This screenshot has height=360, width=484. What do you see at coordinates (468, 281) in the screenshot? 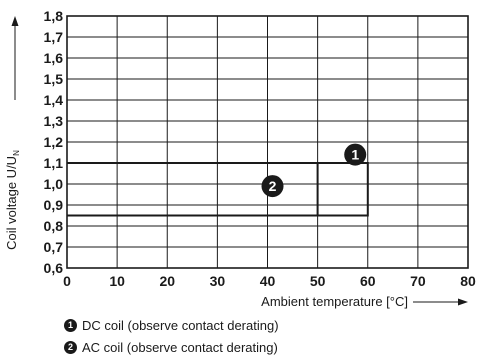
I see `x-tick-label: 80` at bounding box center [468, 281].